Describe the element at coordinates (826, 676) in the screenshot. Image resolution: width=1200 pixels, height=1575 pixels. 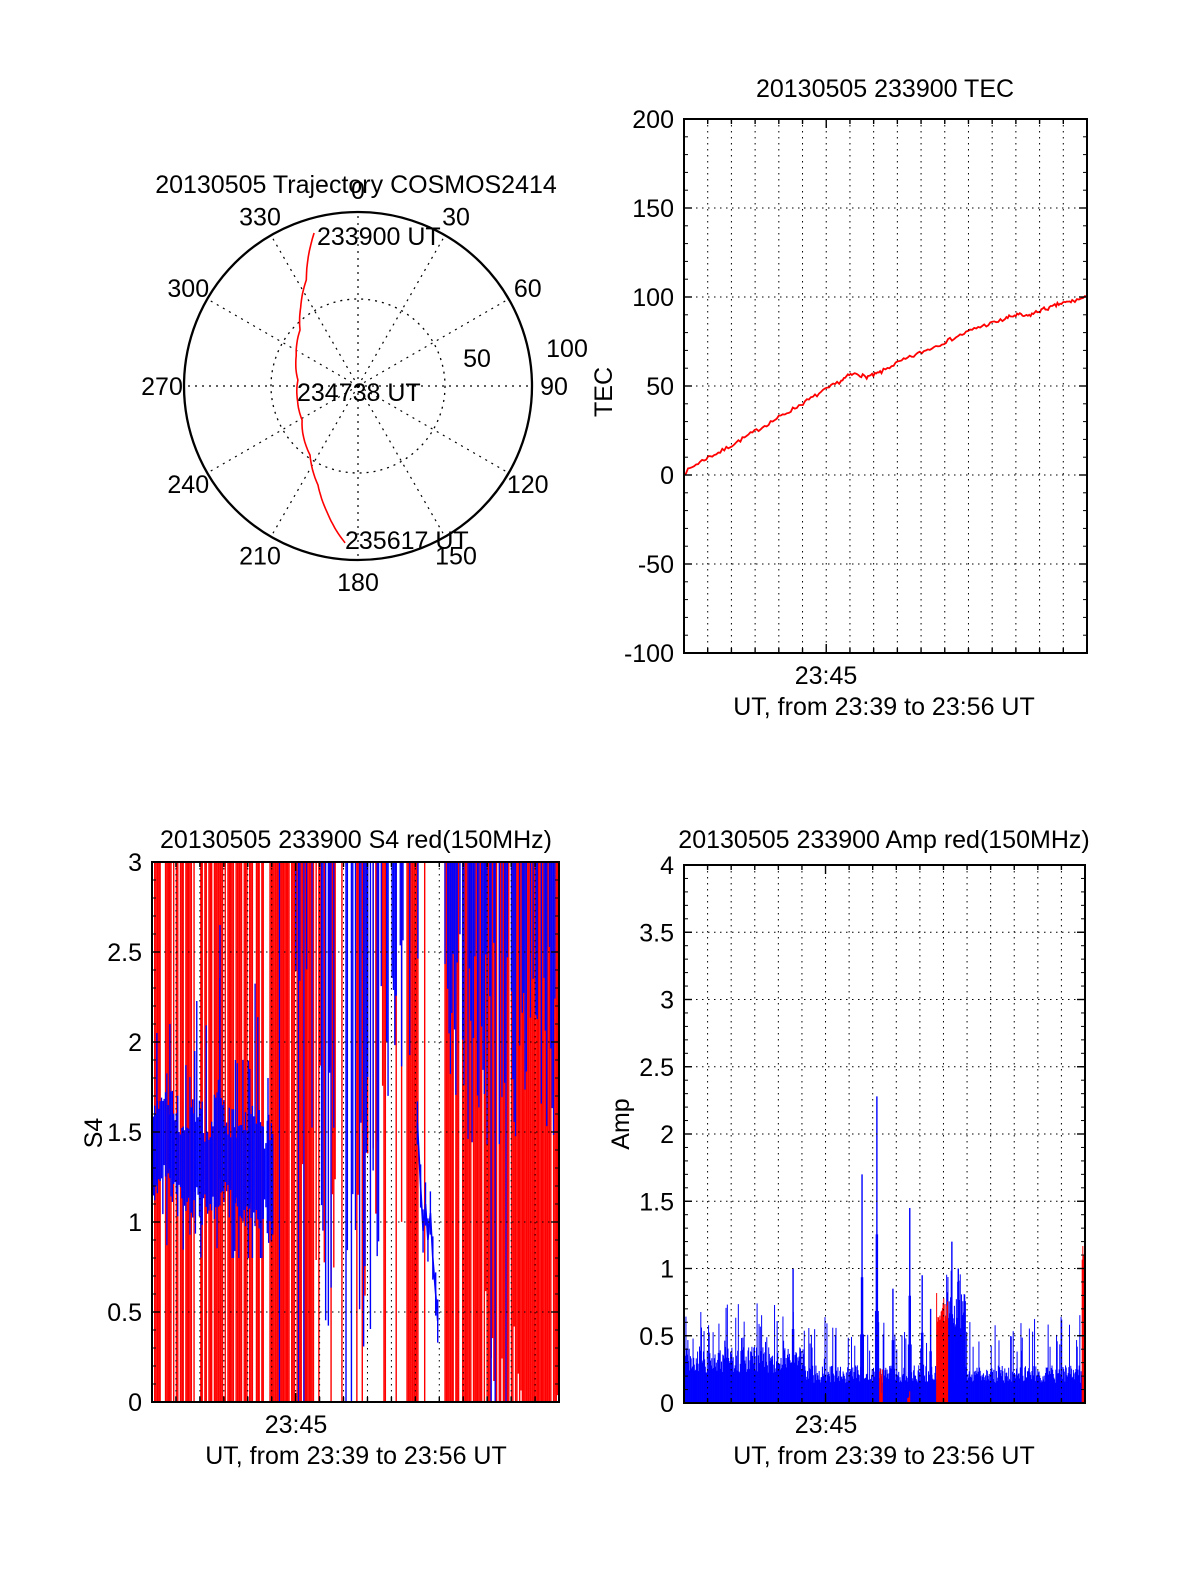
I see `tec-xtick-2345: 23:45` at that location.